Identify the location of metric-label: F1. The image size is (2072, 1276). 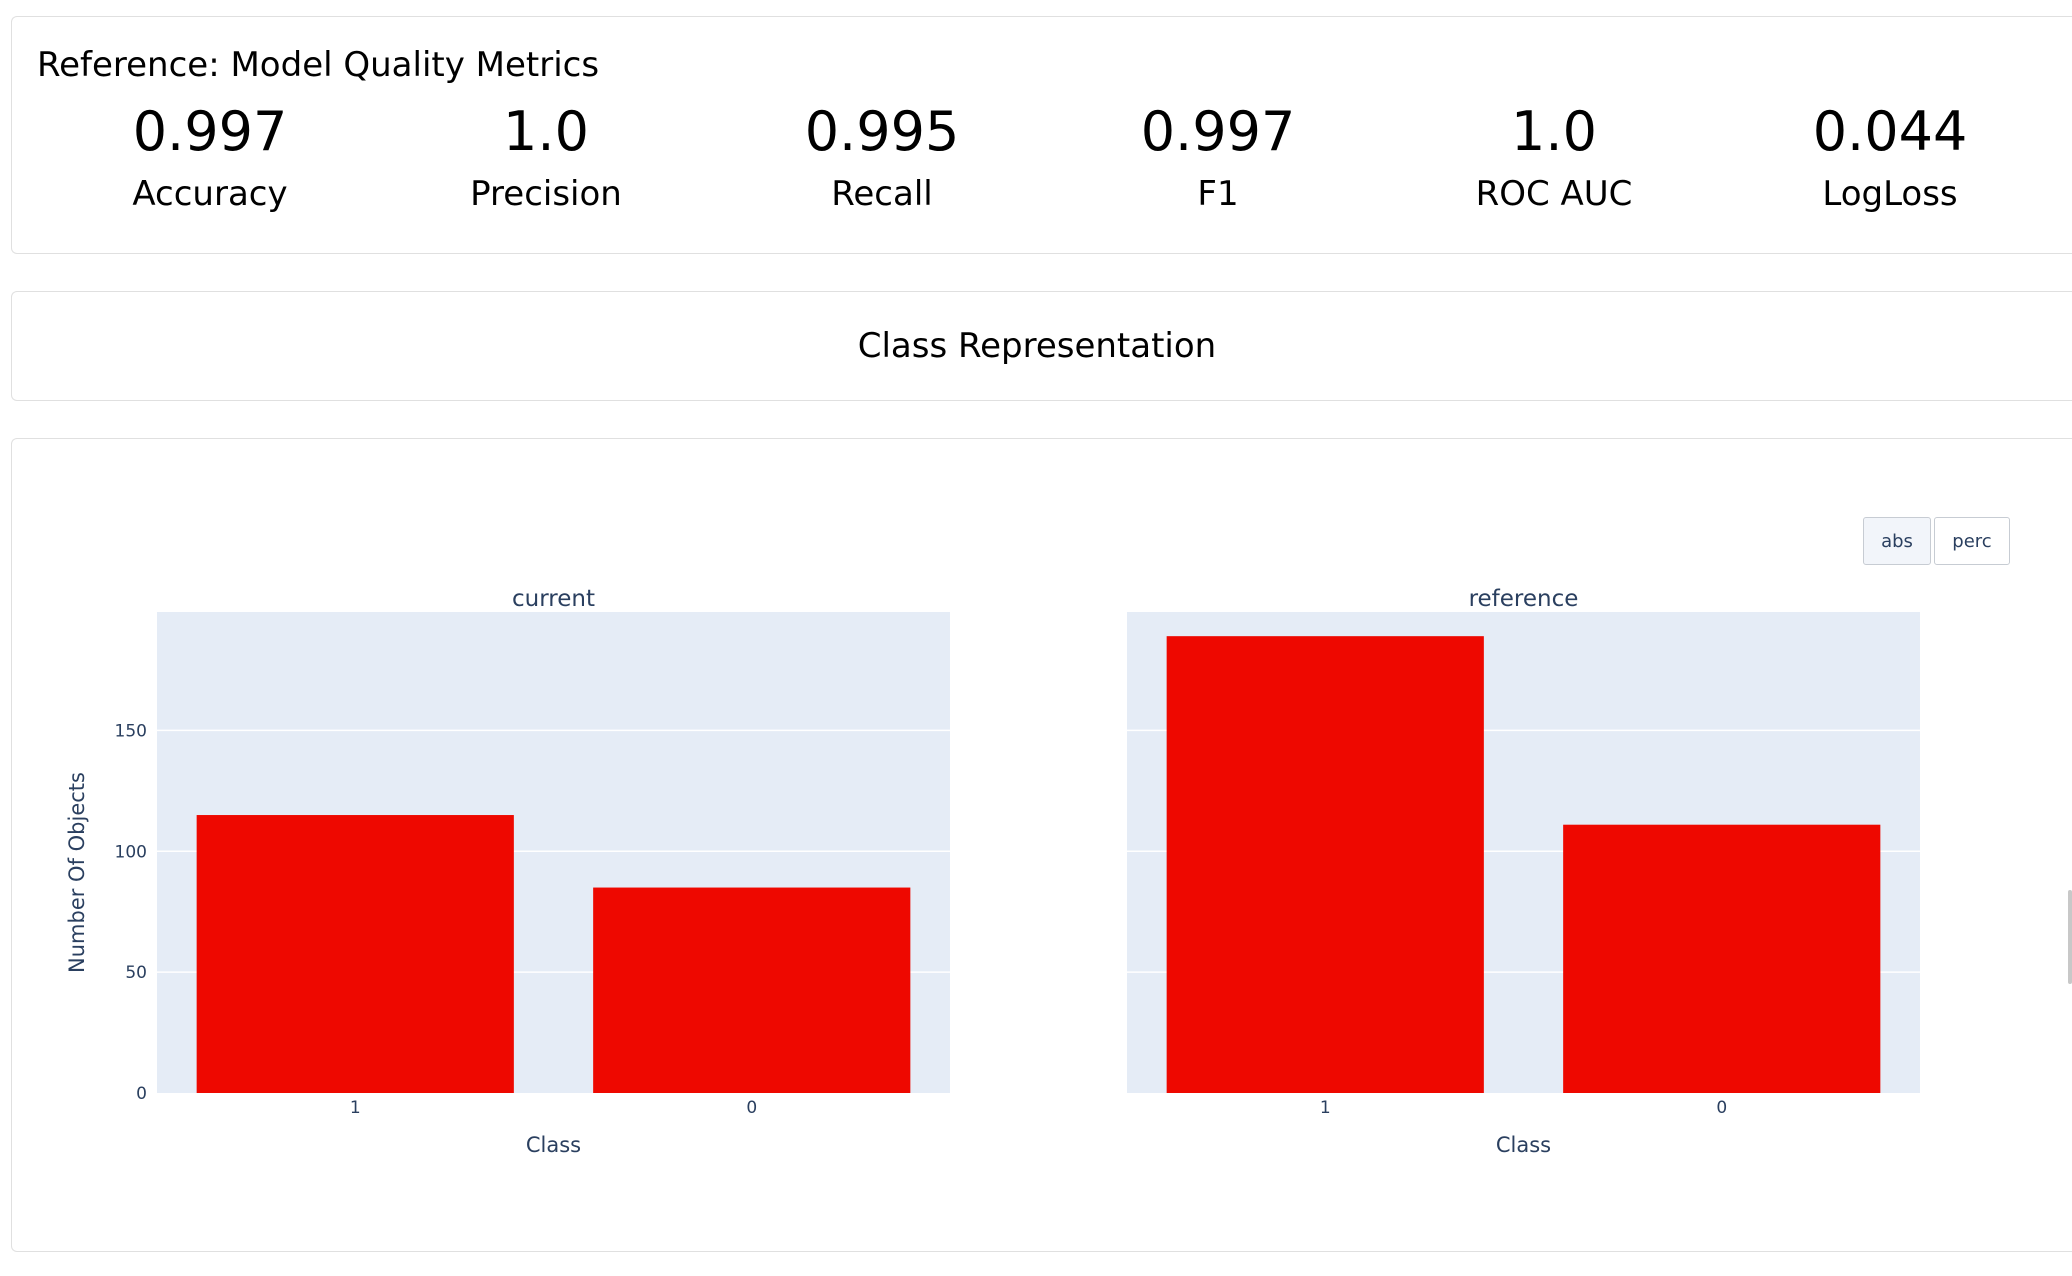
(1218, 194).